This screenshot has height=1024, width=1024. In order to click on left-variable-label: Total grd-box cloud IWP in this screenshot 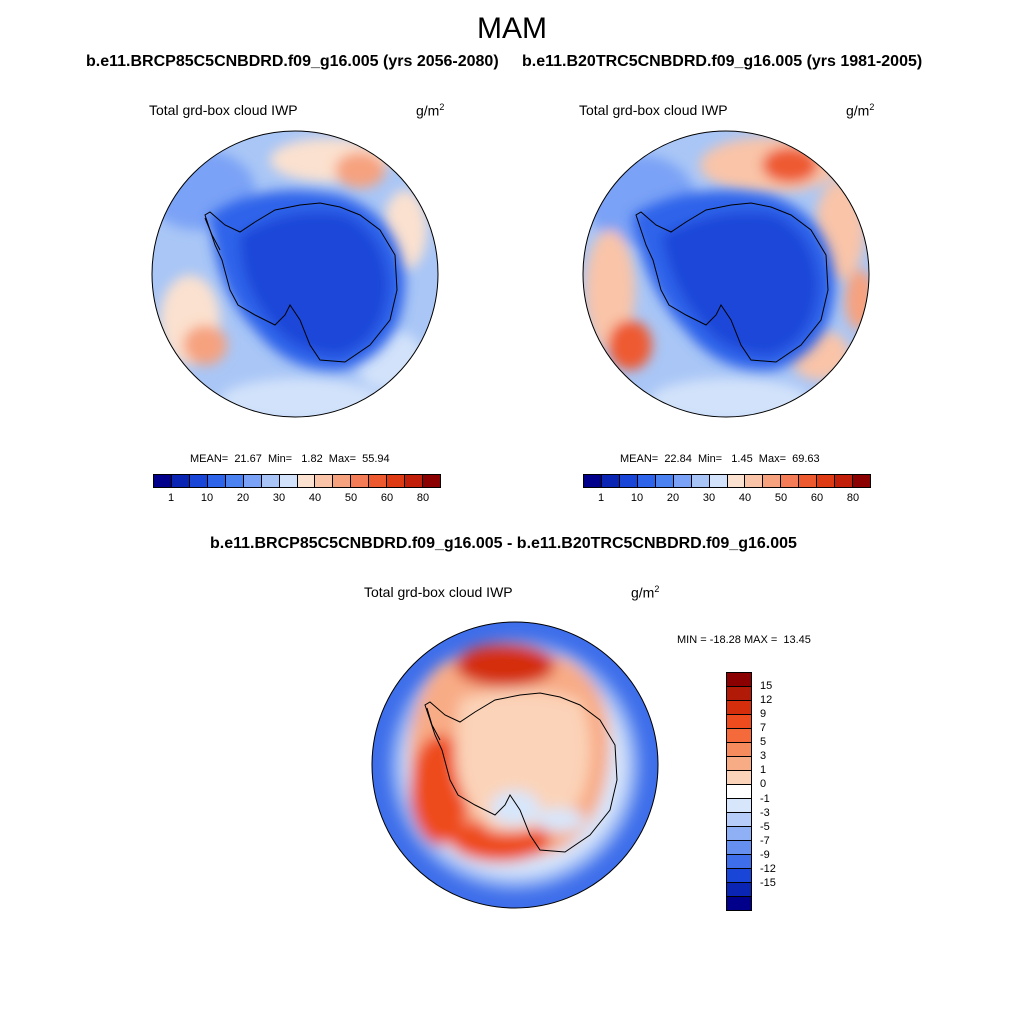, I will do `click(223, 110)`.